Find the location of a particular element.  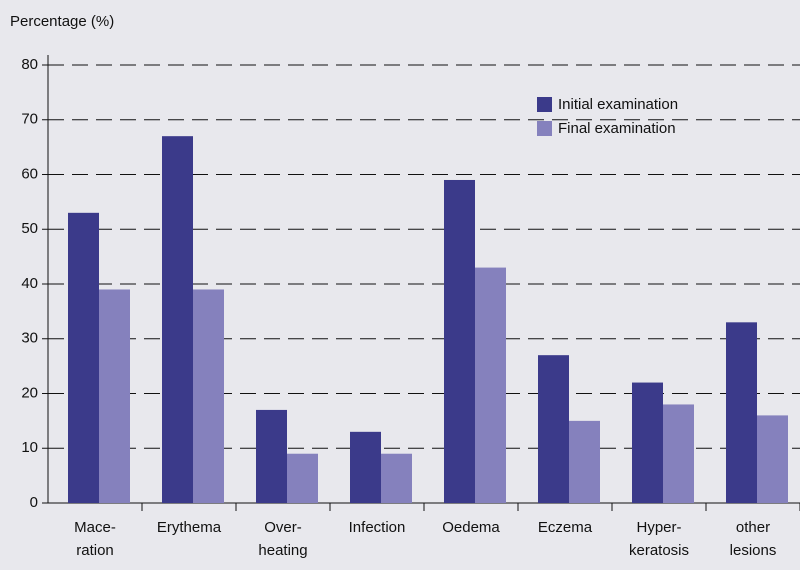

x-tick-label: Erythema is located at coordinates (189, 527).